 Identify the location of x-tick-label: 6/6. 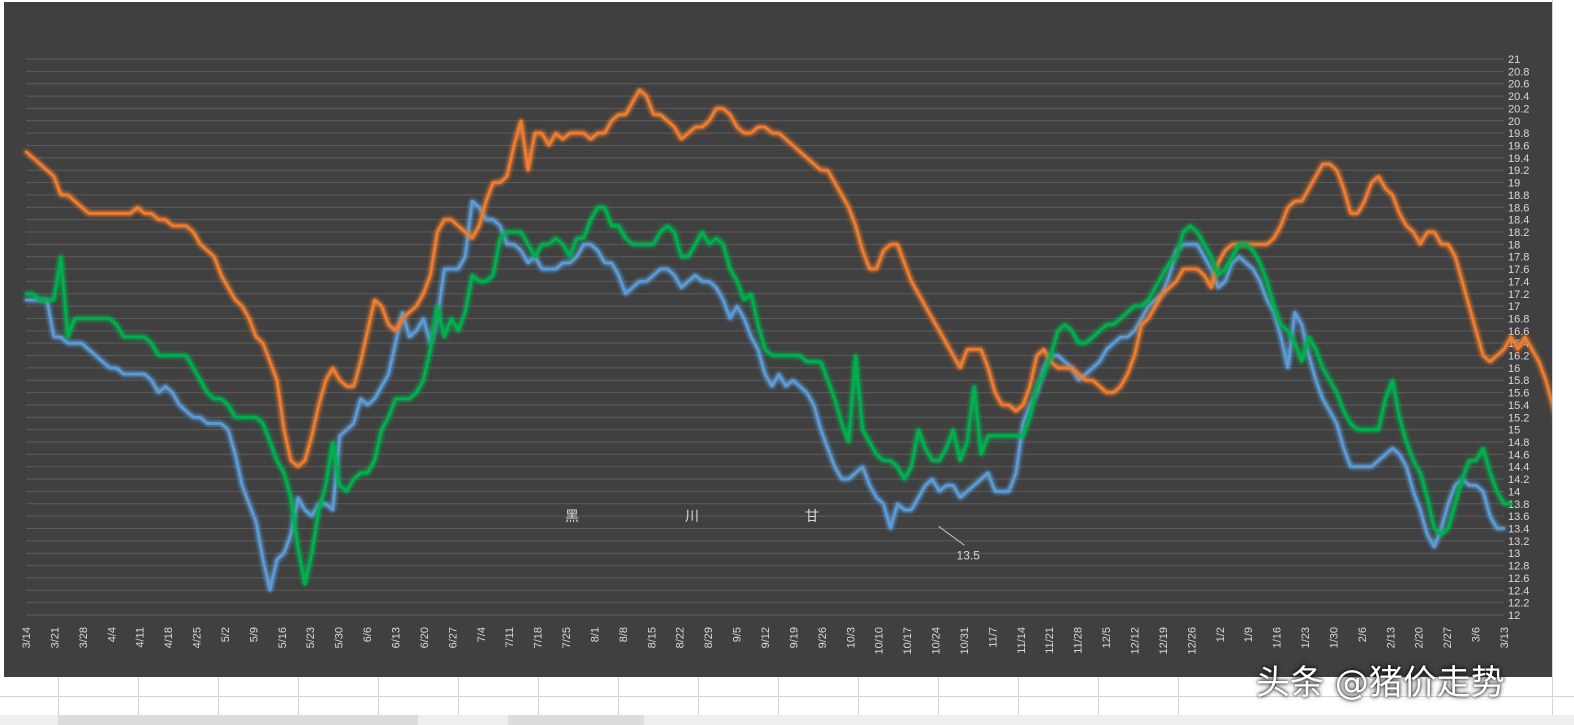
(368, 634).